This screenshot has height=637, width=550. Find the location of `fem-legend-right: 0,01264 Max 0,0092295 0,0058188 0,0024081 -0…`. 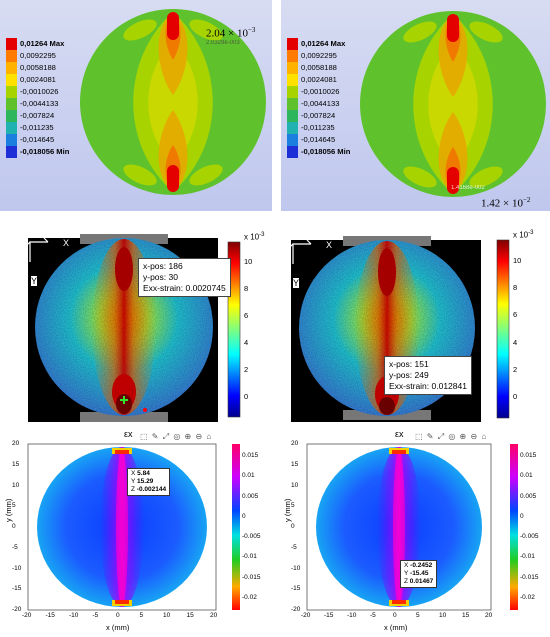

fem-legend-right: 0,01264 Max 0,0092295 0,0058188 0,0024081 -0… is located at coordinates (318, 98).